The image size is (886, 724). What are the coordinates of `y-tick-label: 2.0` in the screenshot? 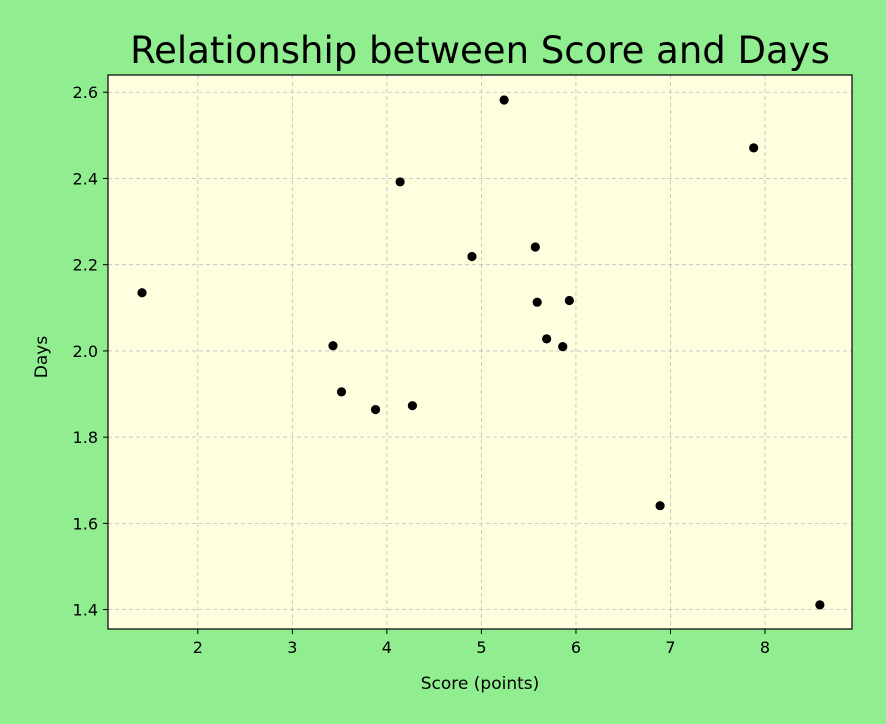 It's located at (85, 351).